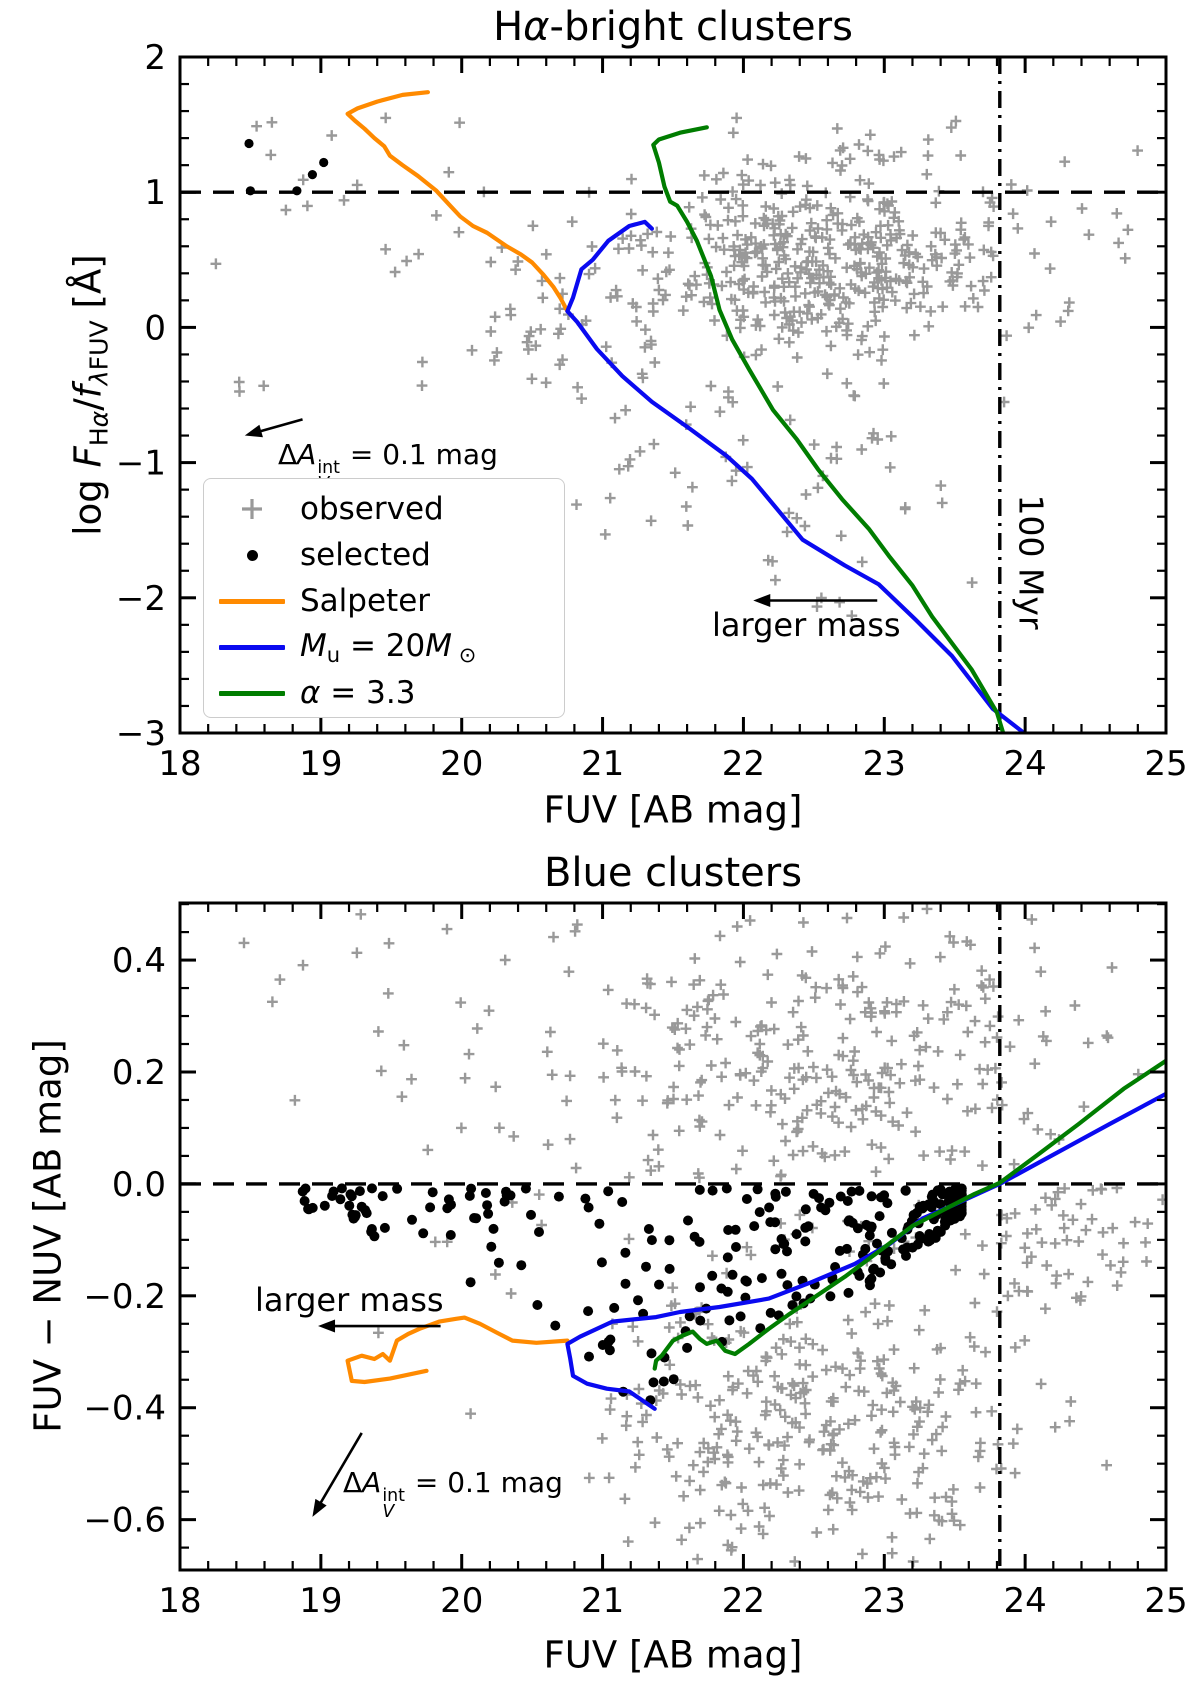 Image resolution: width=1200 pixels, height=1685 pixels. What do you see at coordinates (319, 1507) in the screenshot?
I see `arrowhead-av-bottom` at bounding box center [319, 1507].